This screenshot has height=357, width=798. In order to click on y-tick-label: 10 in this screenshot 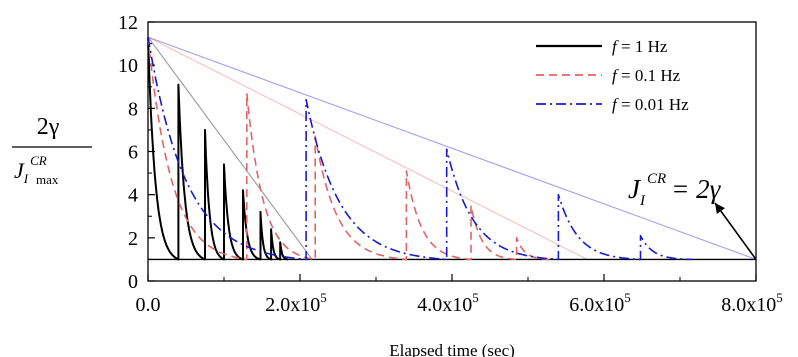, I will do `click(128, 66)`.